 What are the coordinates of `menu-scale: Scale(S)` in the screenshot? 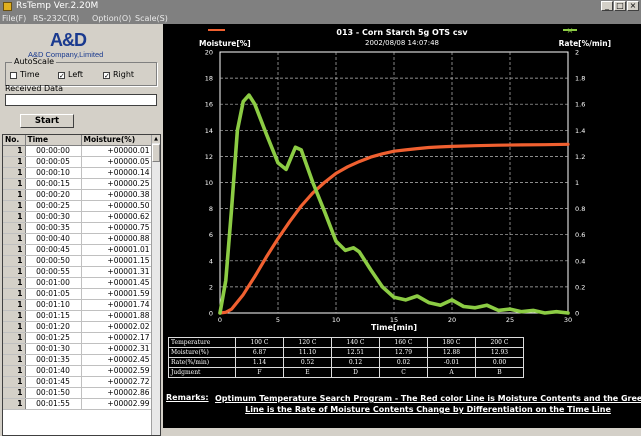 It's located at (151, 18).